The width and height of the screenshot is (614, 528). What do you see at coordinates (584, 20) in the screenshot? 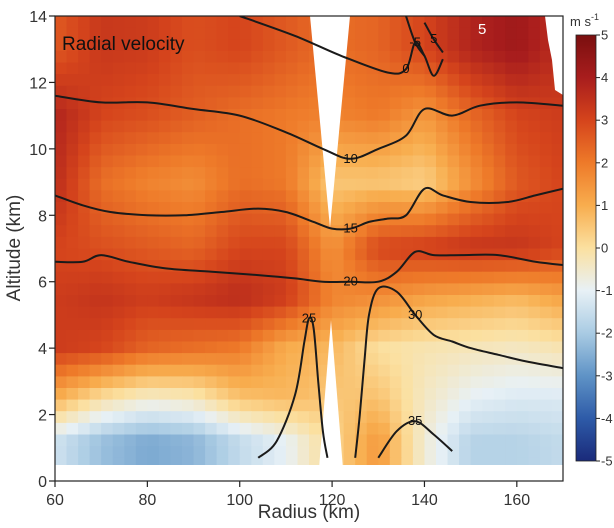
I see `colorbar-unit: m s-1` at bounding box center [584, 20].